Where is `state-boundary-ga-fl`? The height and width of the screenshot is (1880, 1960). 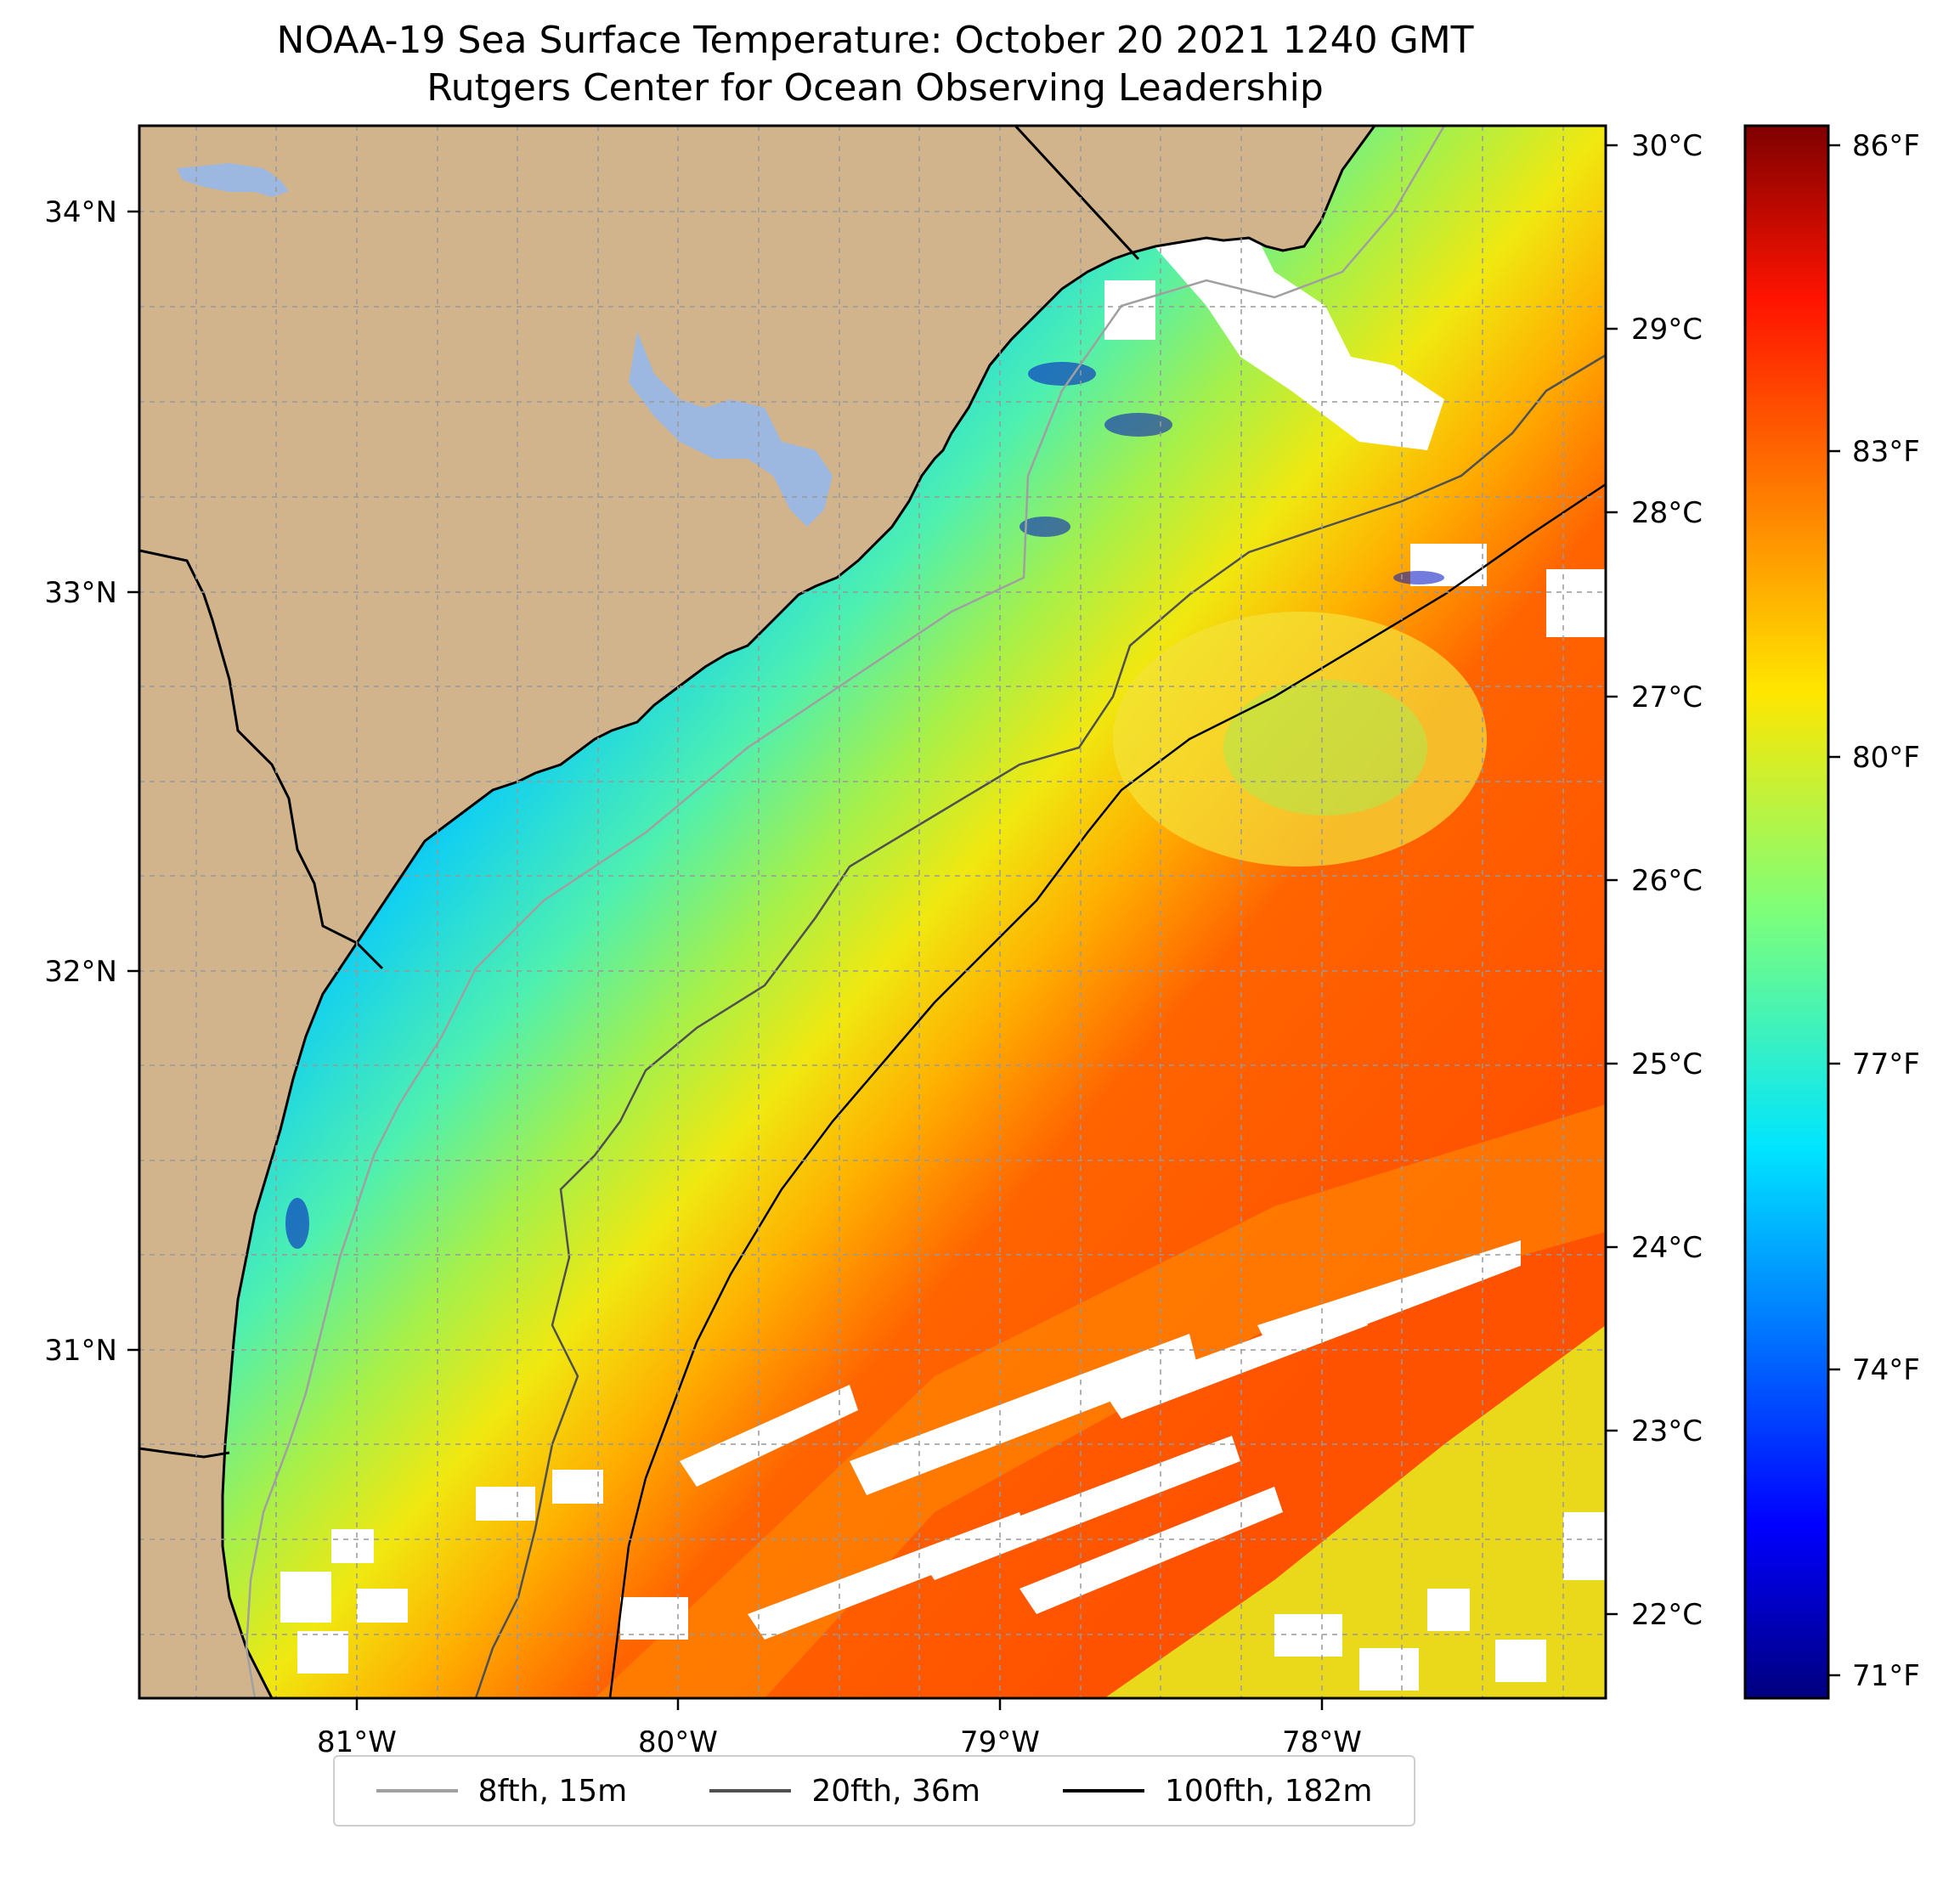 state-boundary-ga-fl is located at coordinates (185, 1453).